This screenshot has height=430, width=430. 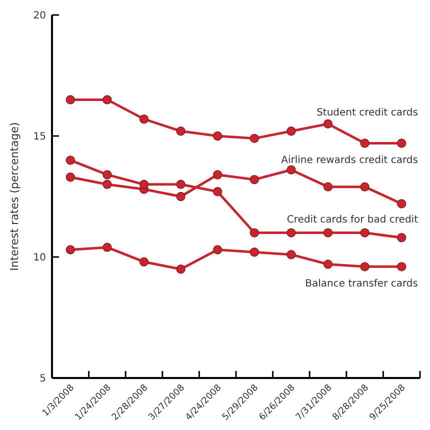 What do you see at coordinates (14, 196) in the screenshot?
I see `y-axis-title: Interest rates (percentage)` at bounding box center [14, 196].